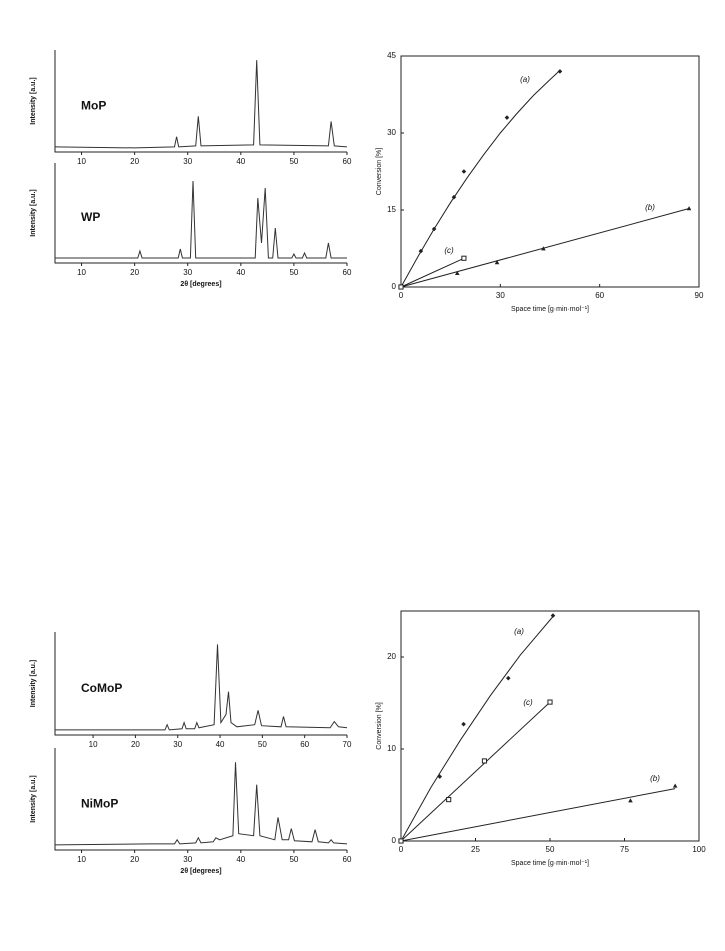 The width and height of the screenshot is (725, 951). I want to click on y-tick-label: 20, so click(391, 656).